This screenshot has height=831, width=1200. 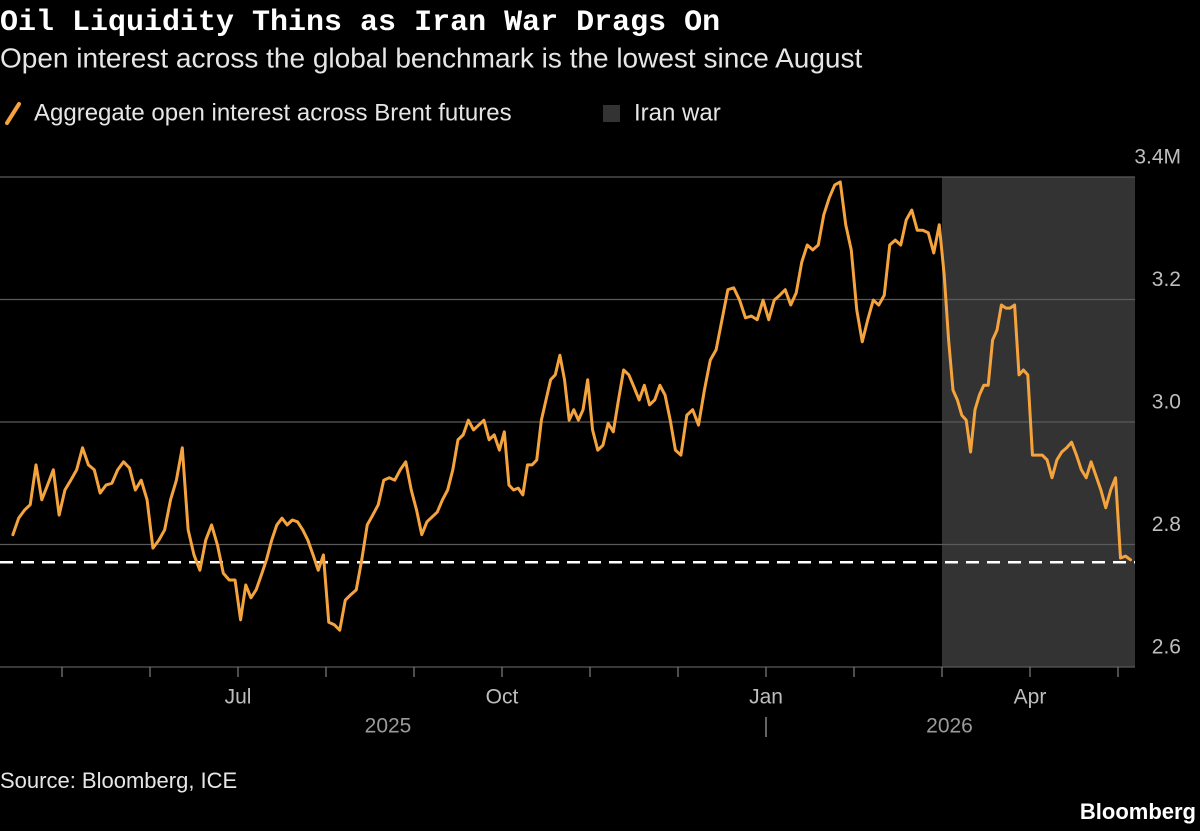 What do you see at coordinates (1166, 647) in the screenshot?
I see `y-tick-label: 2.6` at bounding box center [1166, 647].